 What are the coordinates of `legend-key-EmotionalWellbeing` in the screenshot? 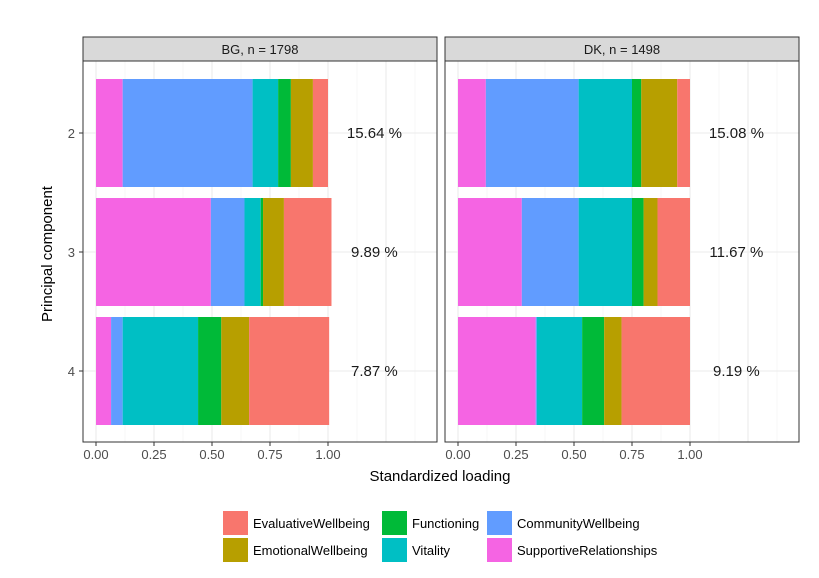 It's located at (235, 550).